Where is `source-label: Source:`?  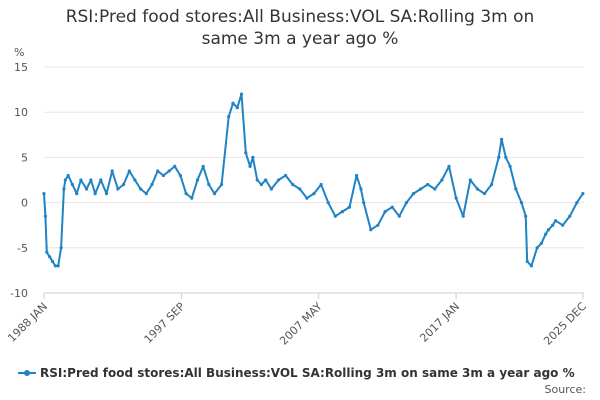
source-label: Source: is located at coordinates (565, 389).